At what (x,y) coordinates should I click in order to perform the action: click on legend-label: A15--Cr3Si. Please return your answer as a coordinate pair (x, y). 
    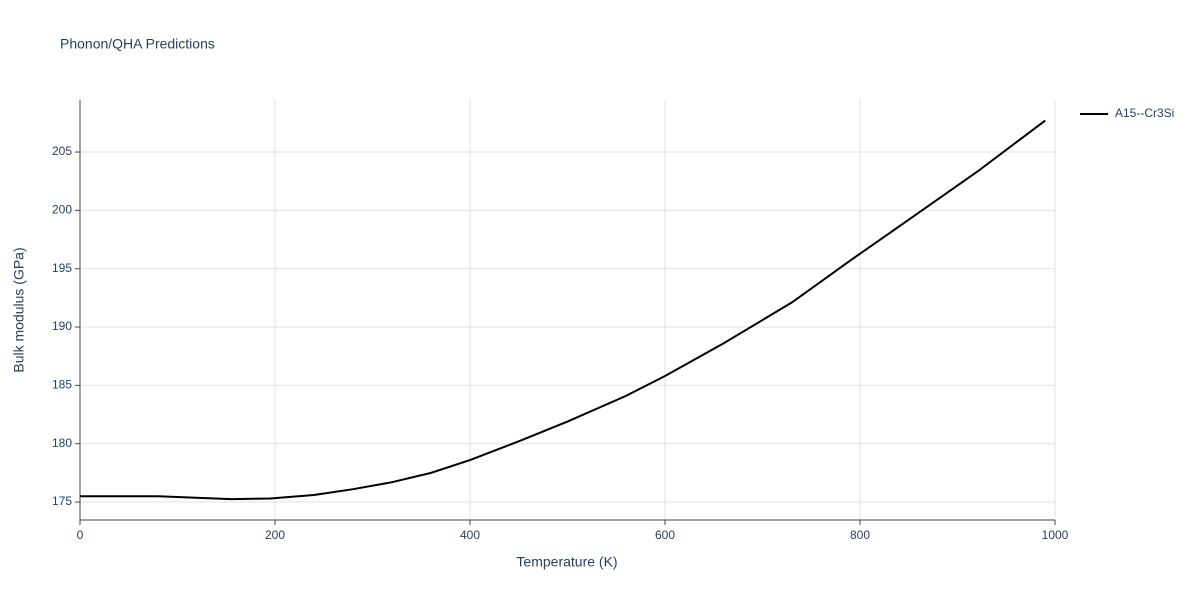
    Looking at the image, I should click on (1144, 113).